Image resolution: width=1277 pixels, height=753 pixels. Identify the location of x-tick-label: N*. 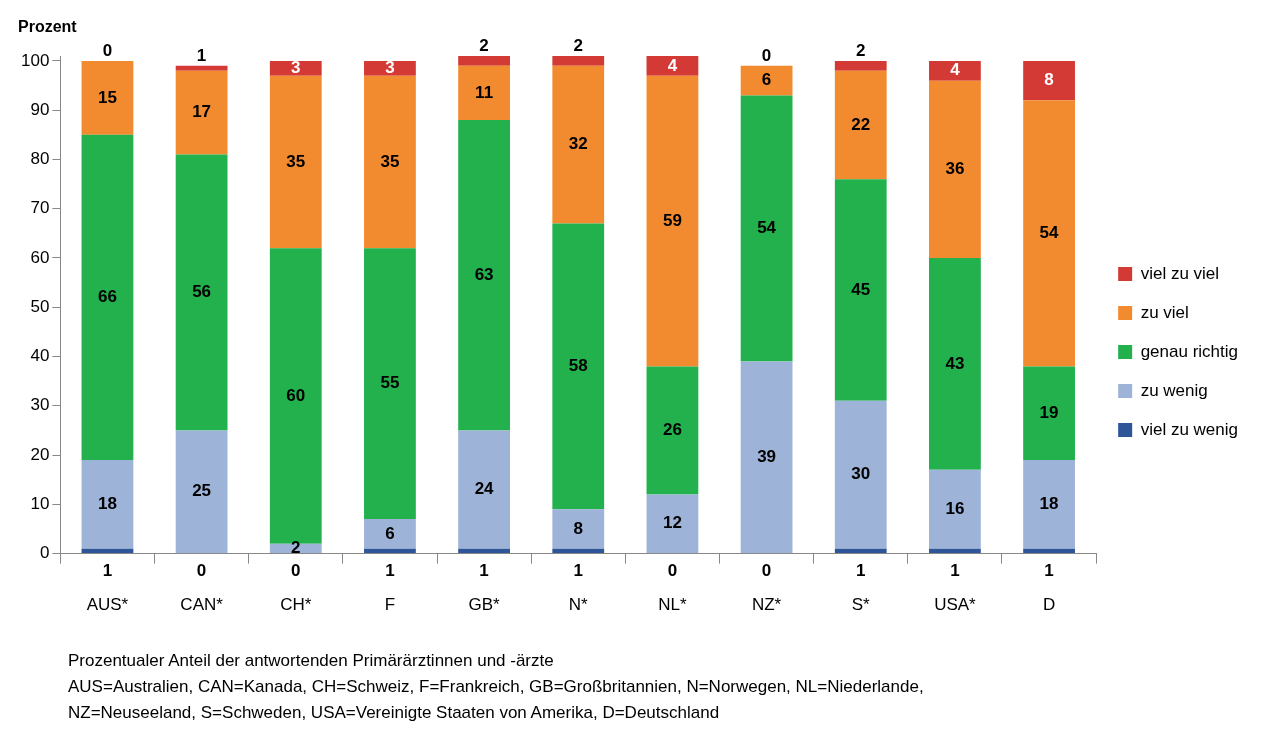
(578, 605).